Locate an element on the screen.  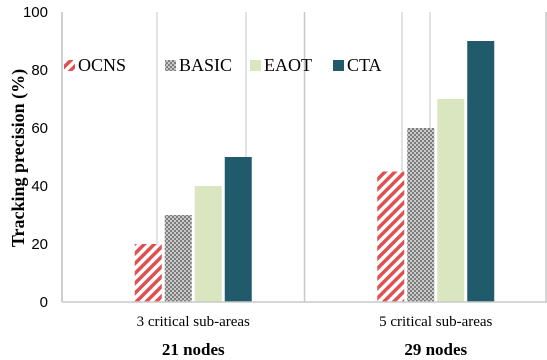
y-axis-label: Tracking precision (%) is located at coordinates (18, 158).